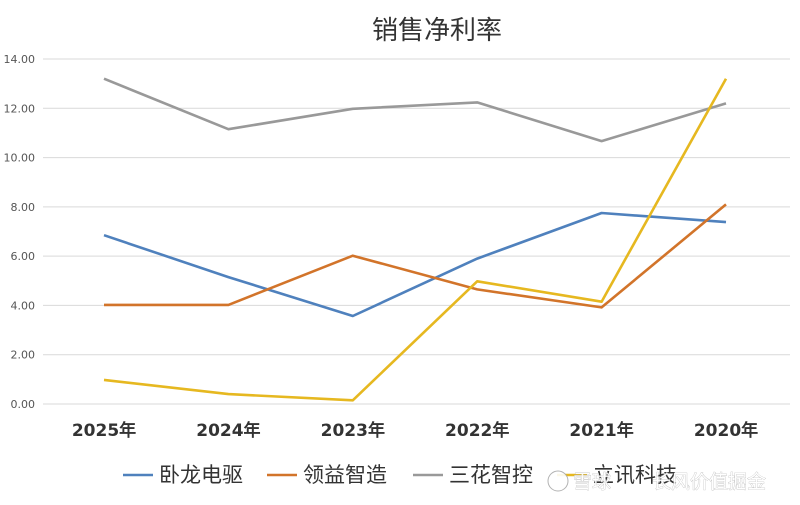 The width and height of the screenshot is (800, 505). Describe the element at coordinates (104, 430) in the screenshot. I see `x-tick-label: 2025年` at that location.